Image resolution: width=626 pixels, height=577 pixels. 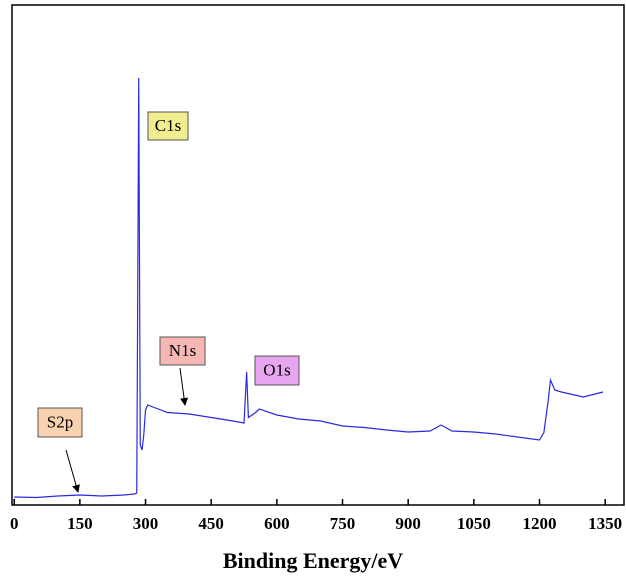 What do you see at coordinates (540, 523) in the screenshot?
I see `x-tick-label: 1200` at bounding box center [540, 523].